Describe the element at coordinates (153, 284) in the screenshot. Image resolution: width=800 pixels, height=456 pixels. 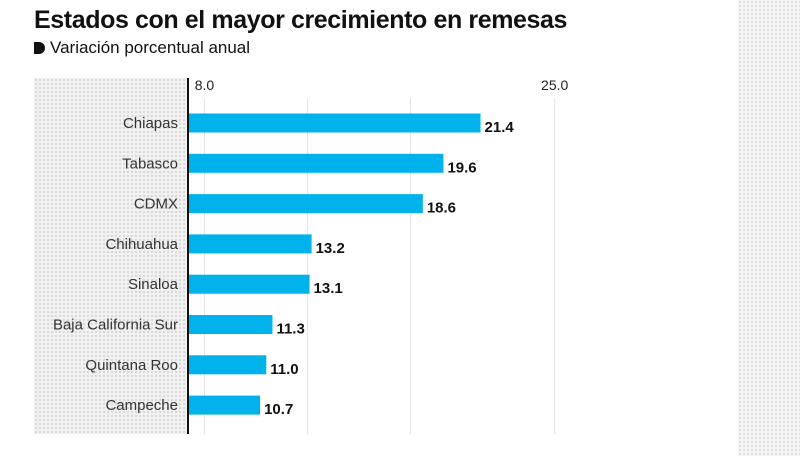
I see `category-label: Sinaloa` at that location.